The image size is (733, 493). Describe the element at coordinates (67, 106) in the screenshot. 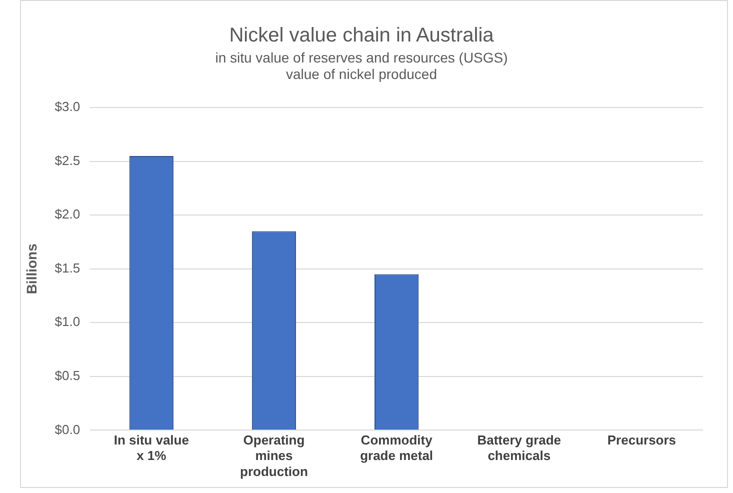

I see `y-tick-label: $3.0` at that location.